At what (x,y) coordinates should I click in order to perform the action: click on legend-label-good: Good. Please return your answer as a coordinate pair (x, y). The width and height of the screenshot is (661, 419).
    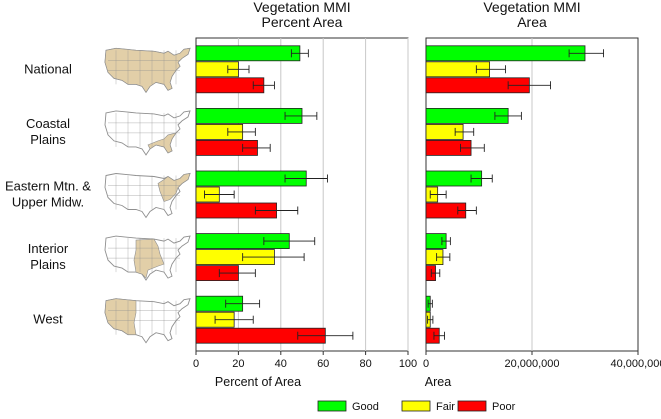
    Looking at the image, I should click on (365, 407).